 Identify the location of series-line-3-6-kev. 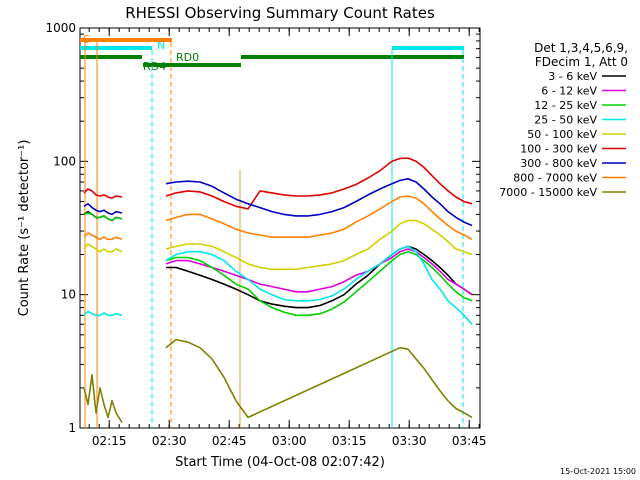
(278, 259).